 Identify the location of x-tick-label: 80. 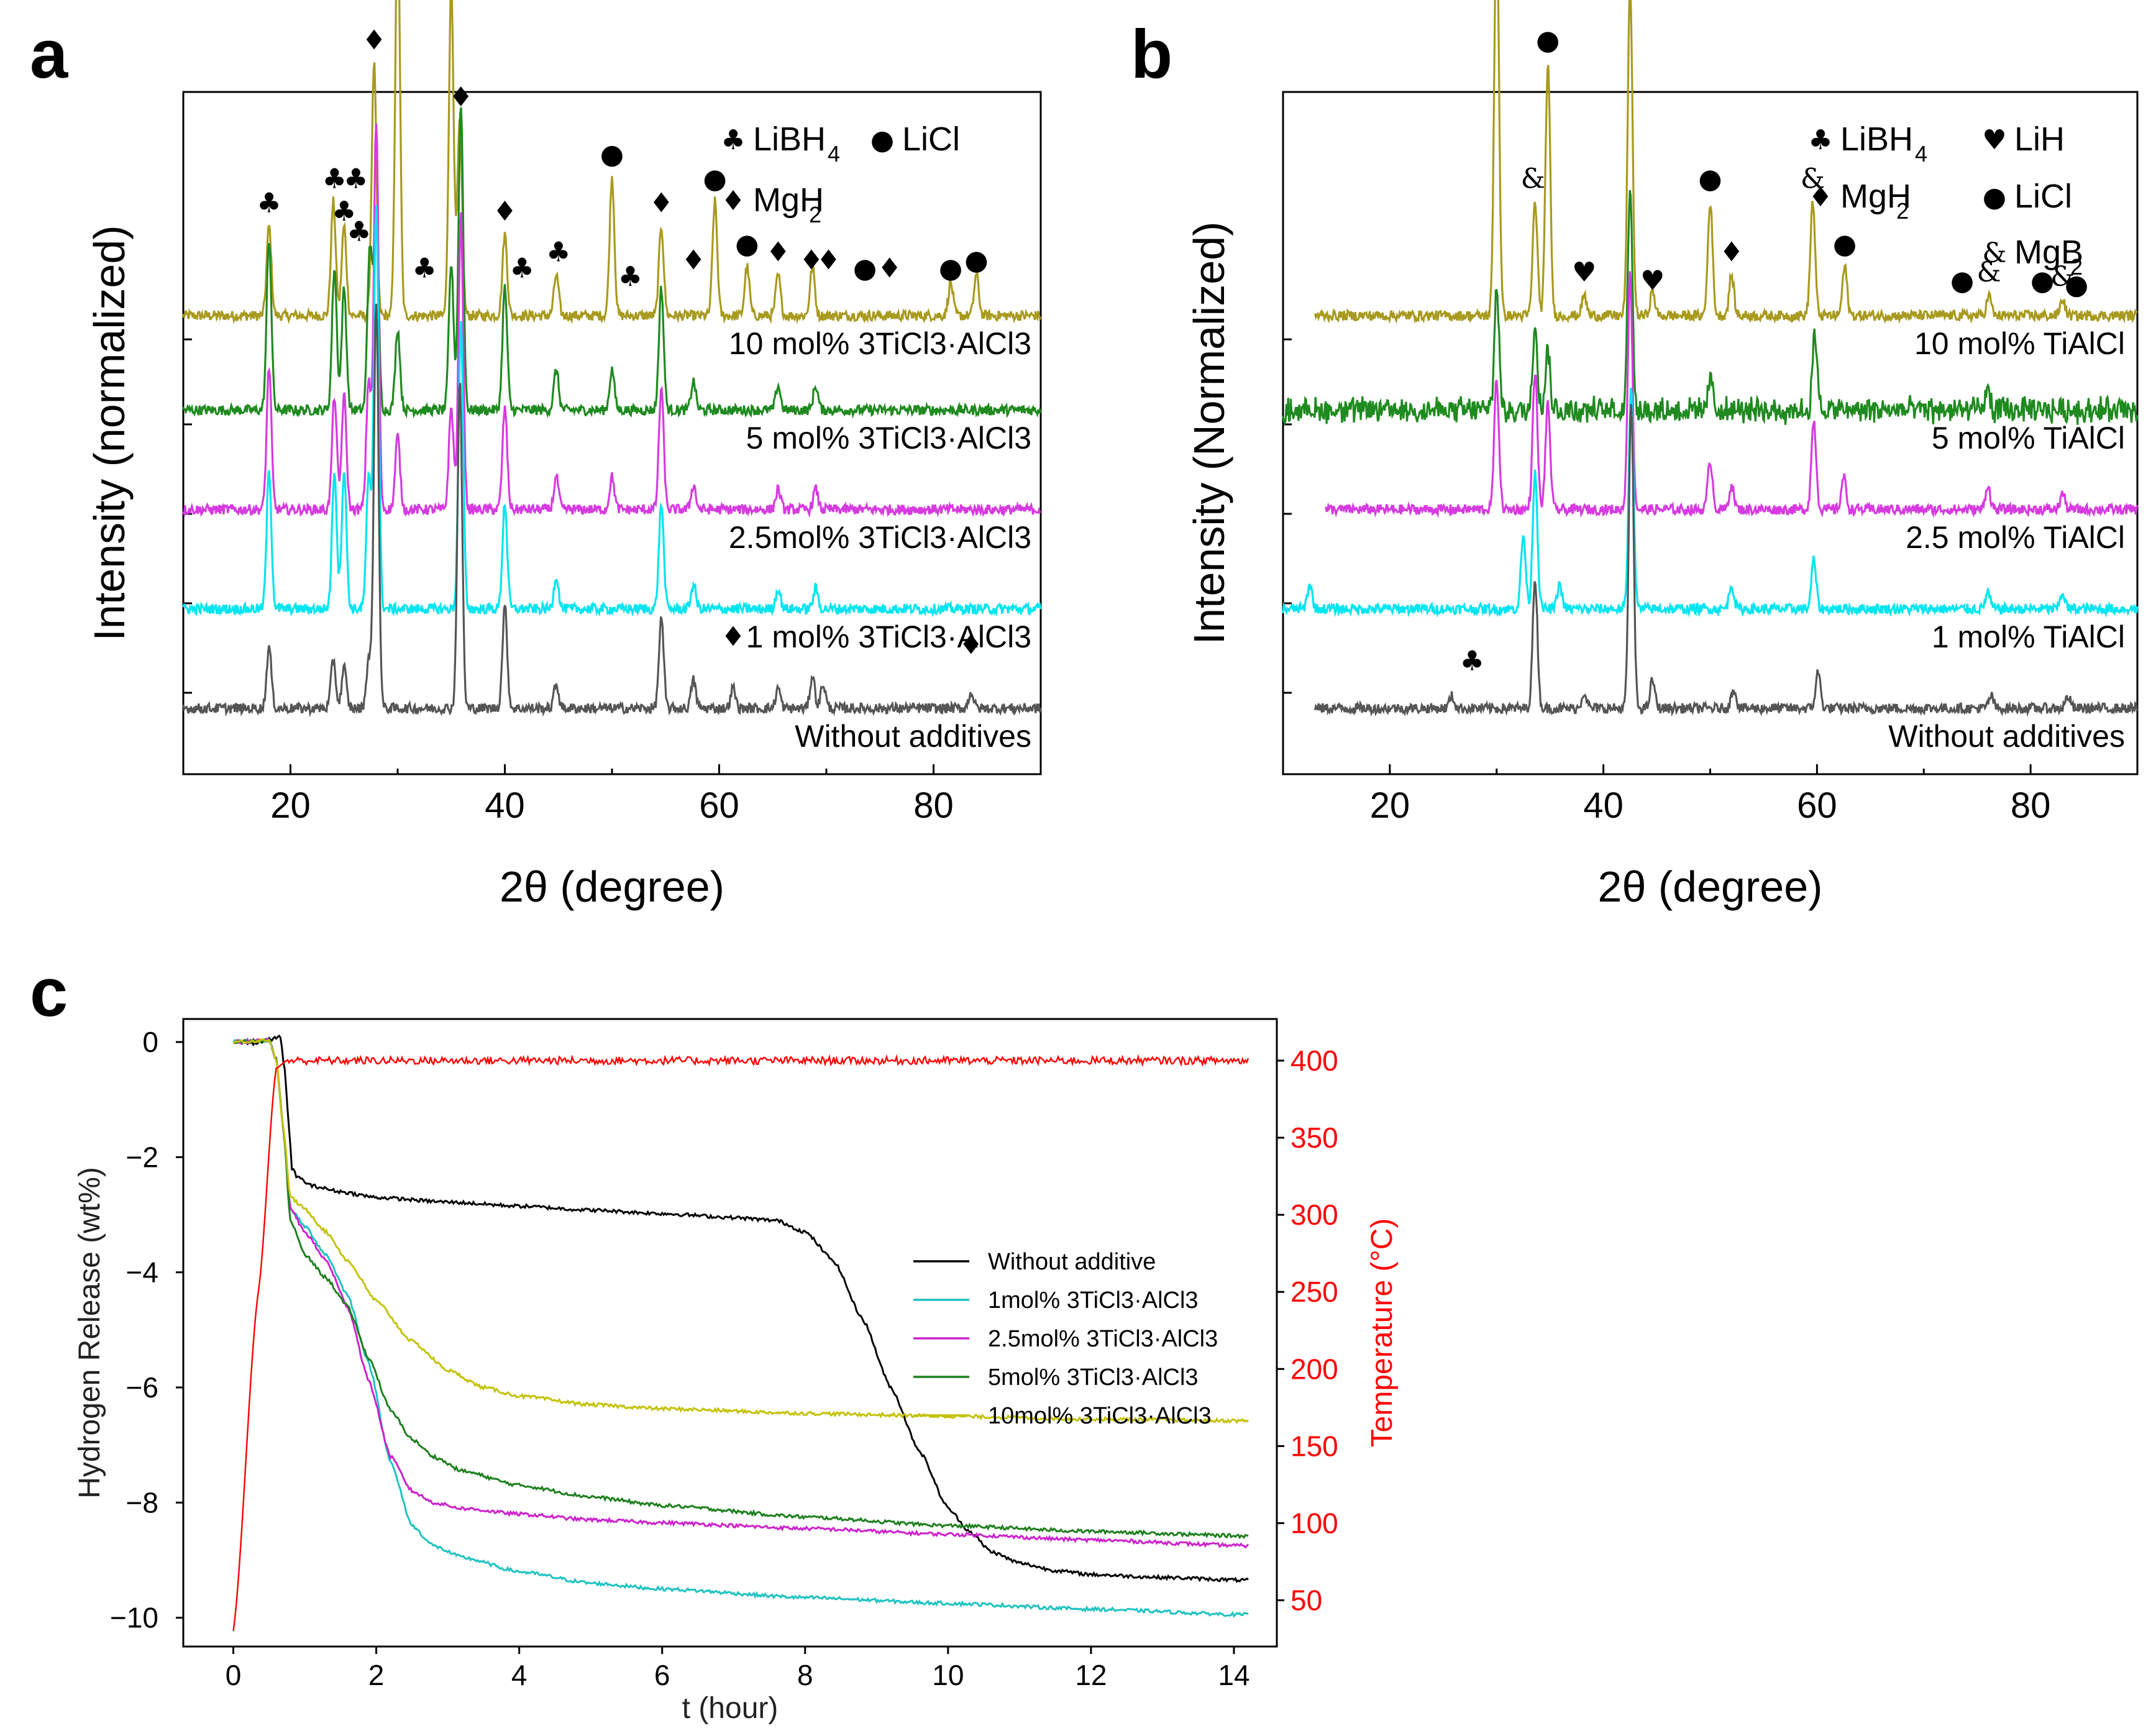
(933, 805).